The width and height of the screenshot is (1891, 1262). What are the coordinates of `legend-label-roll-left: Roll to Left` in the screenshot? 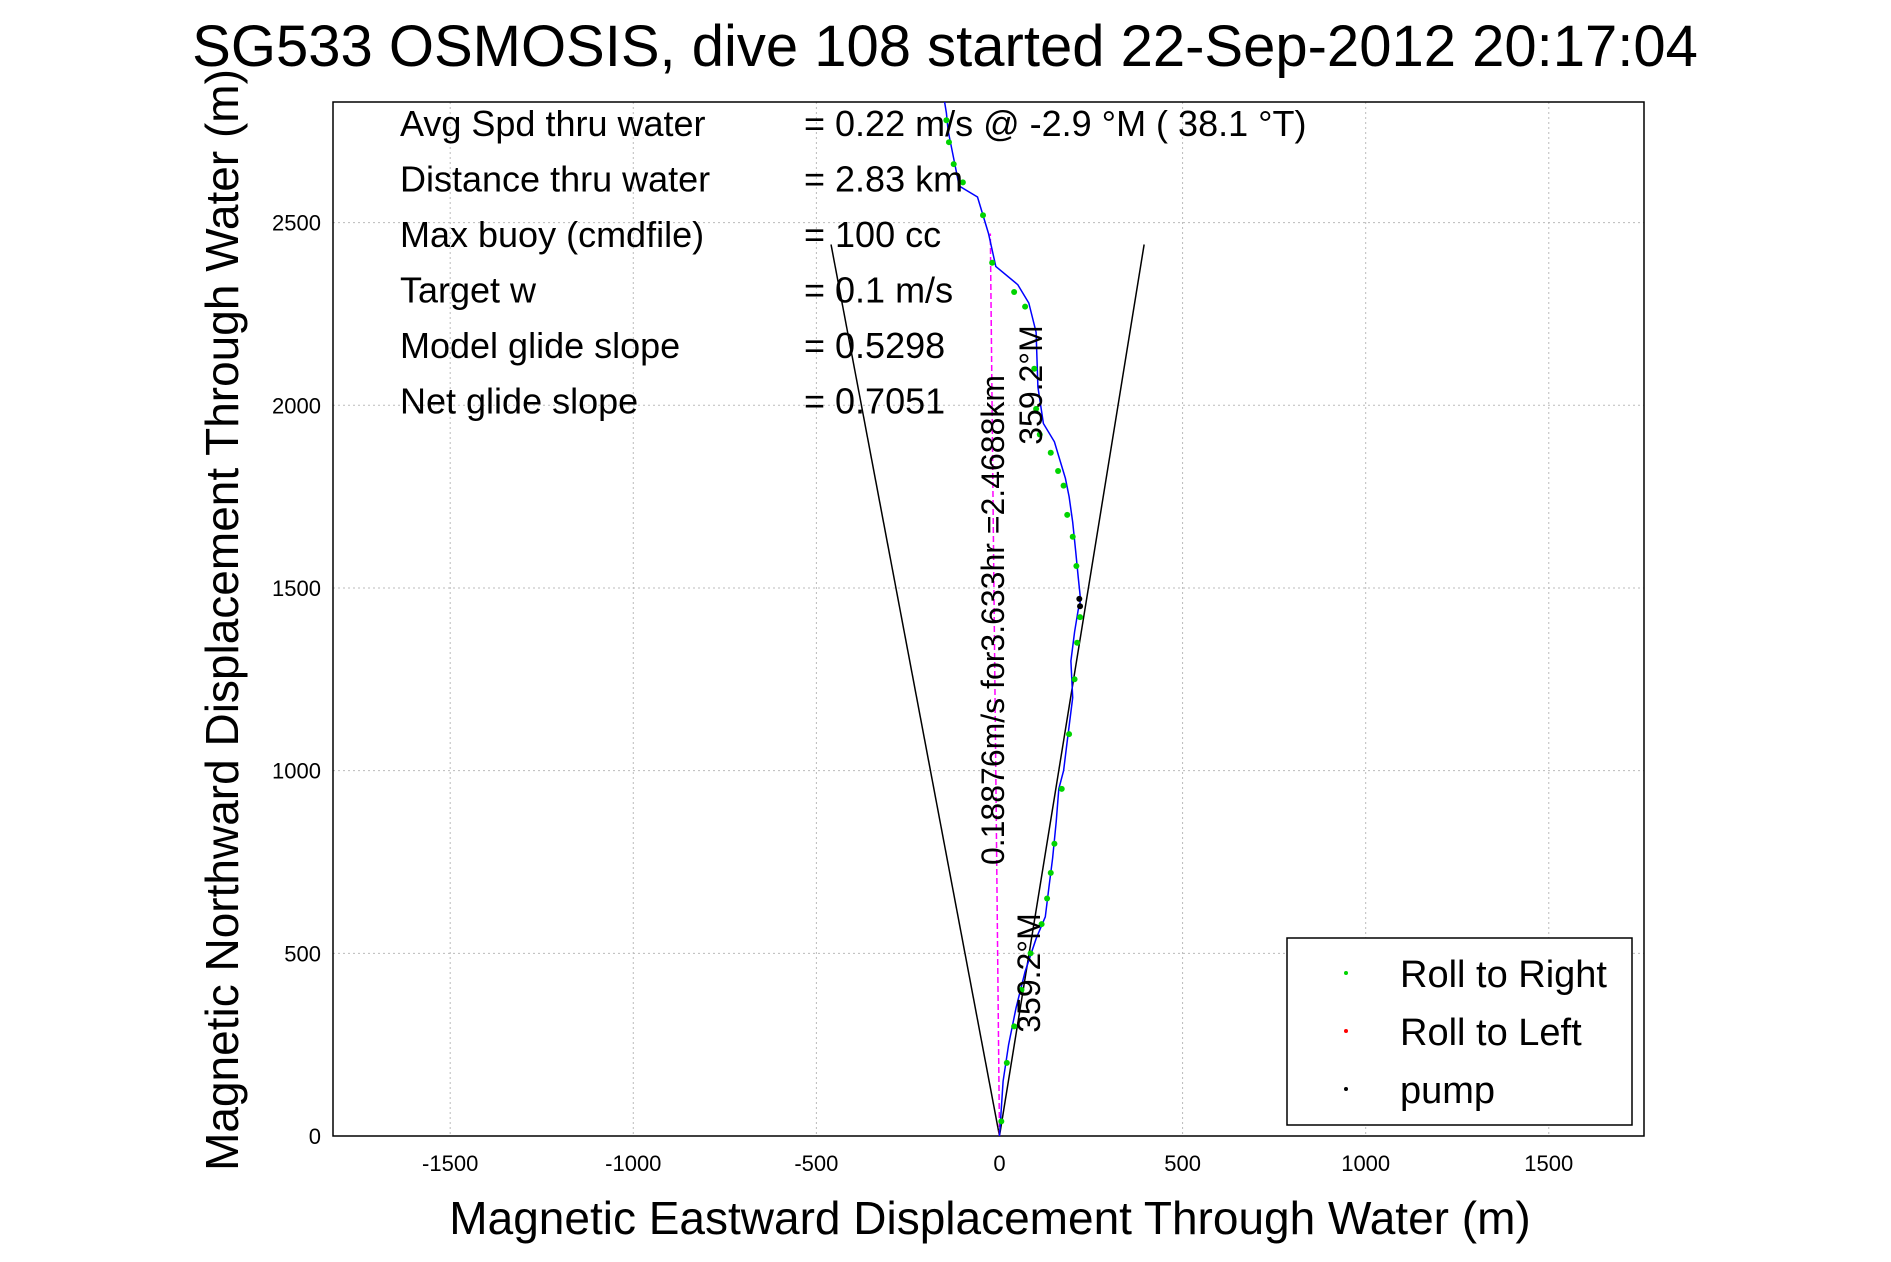 It's located at (1491, 1033).